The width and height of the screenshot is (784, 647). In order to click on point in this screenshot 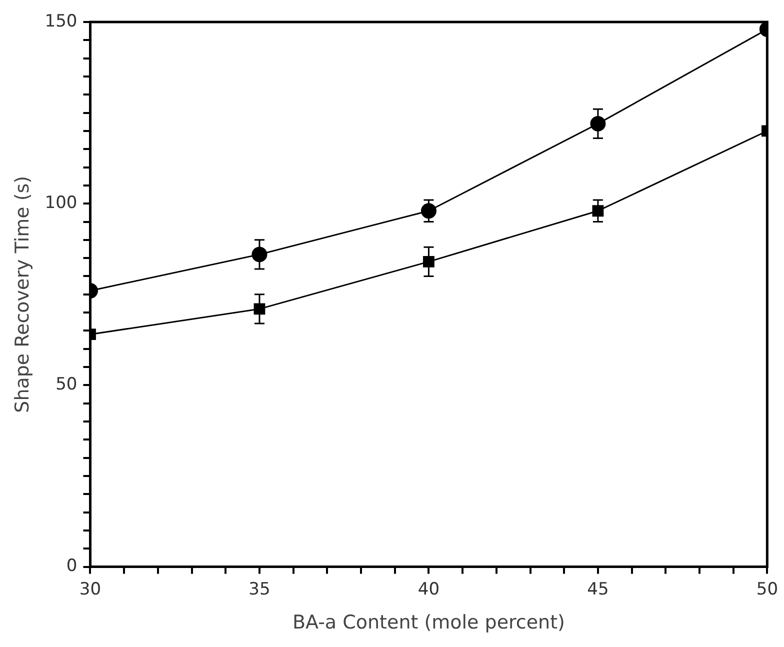, I will do `click(428, 262)`.